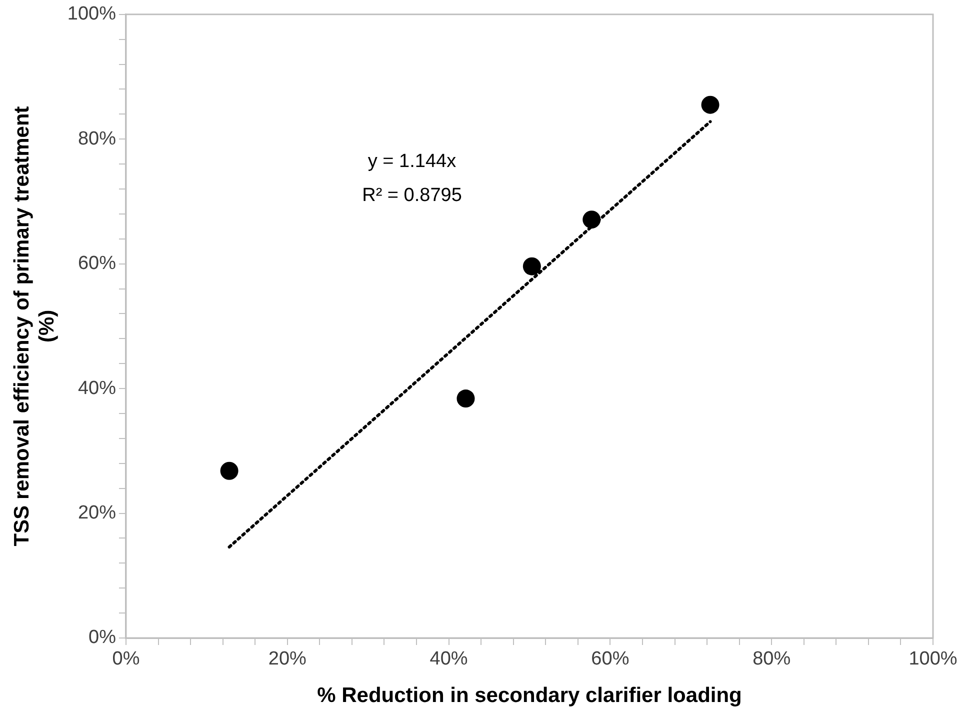  What do you see at coordinates (97, 139) in the screenshot?
I see `y-tick-label: 80%` at bounding box center [97, 139].